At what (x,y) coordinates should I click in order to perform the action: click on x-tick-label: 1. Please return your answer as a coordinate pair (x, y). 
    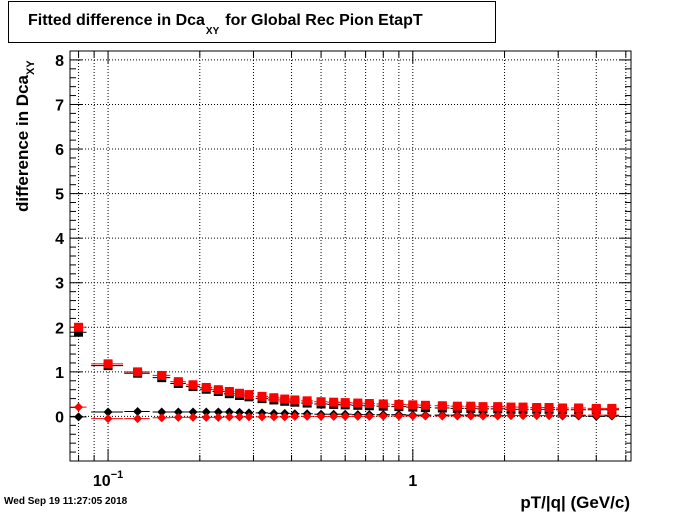
    Looking at the image, I should click on (412, 481).